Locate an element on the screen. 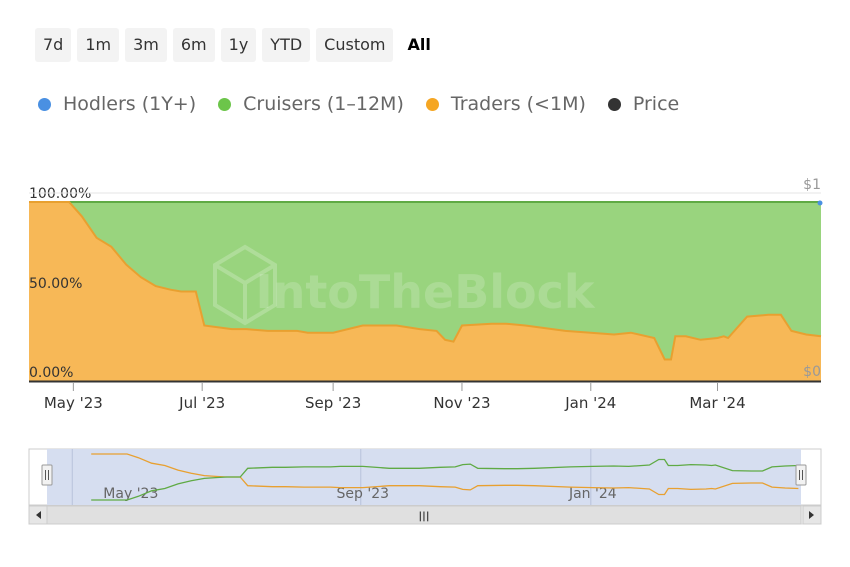  watermark-text: IntoTheBlock is located at coordinates (425, 292).